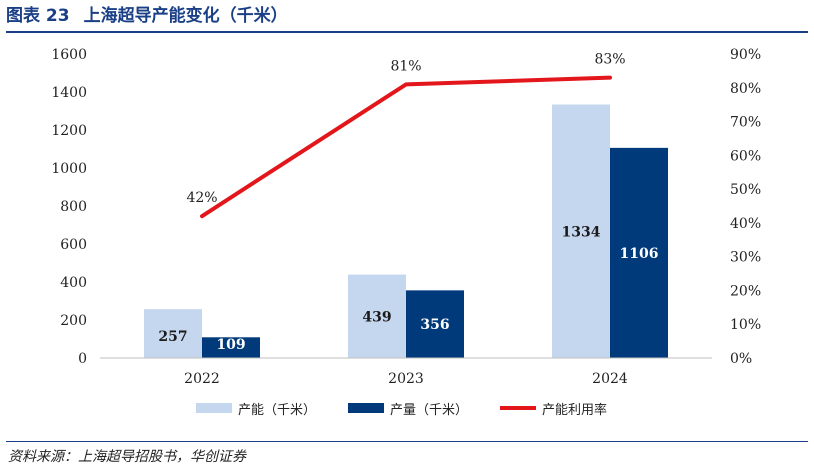 This screenshot has height=471, width=814. I want to click on legend-label-capacity: 产能（千米）, so click(277, 410).